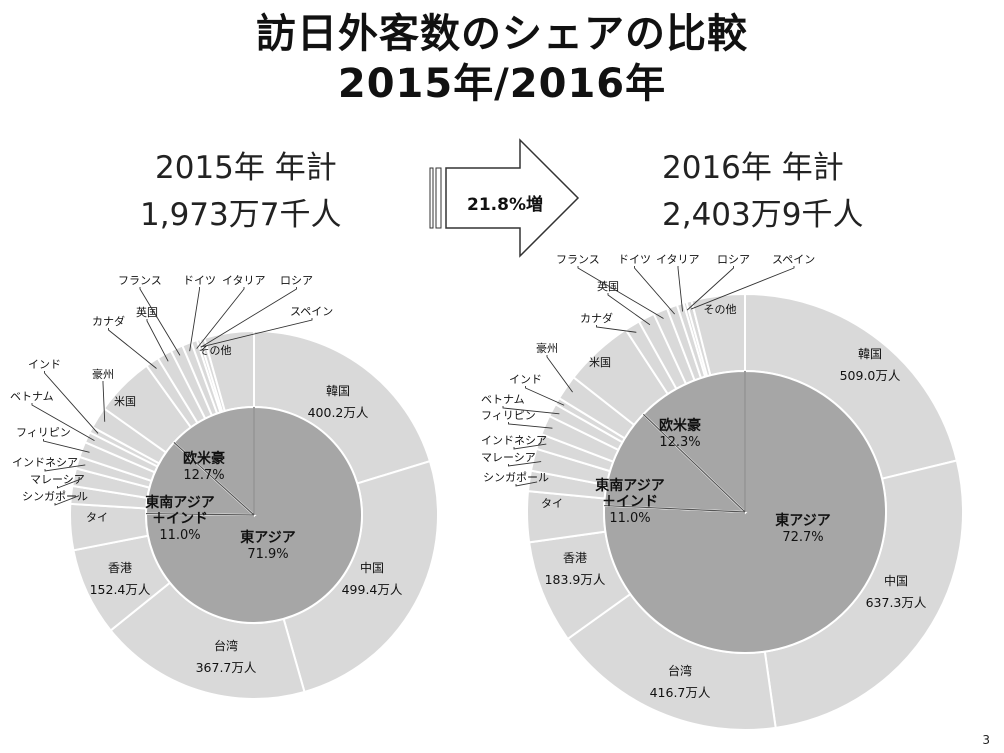 This screenshot has height=753, width=1004. I want to click on outer-name-1-5: シンガポール, so click(516, 477).